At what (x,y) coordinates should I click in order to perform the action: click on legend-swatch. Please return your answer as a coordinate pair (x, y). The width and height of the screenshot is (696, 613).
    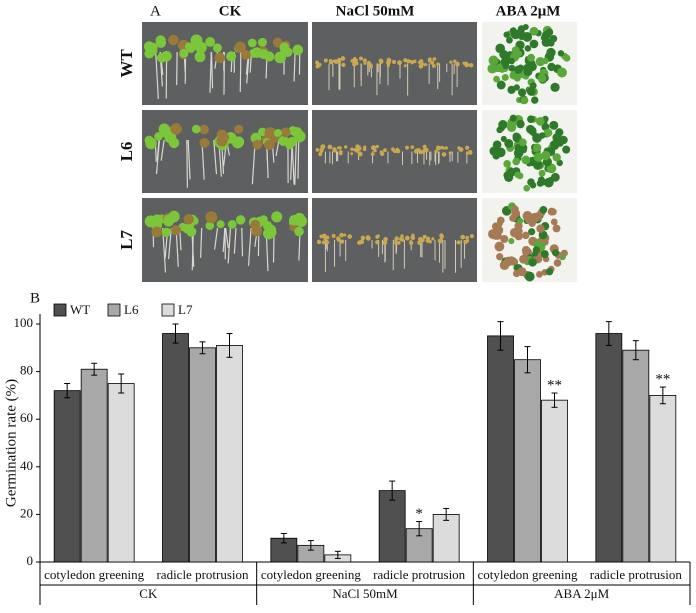
    Looking at the image, I should click on (168, 310).